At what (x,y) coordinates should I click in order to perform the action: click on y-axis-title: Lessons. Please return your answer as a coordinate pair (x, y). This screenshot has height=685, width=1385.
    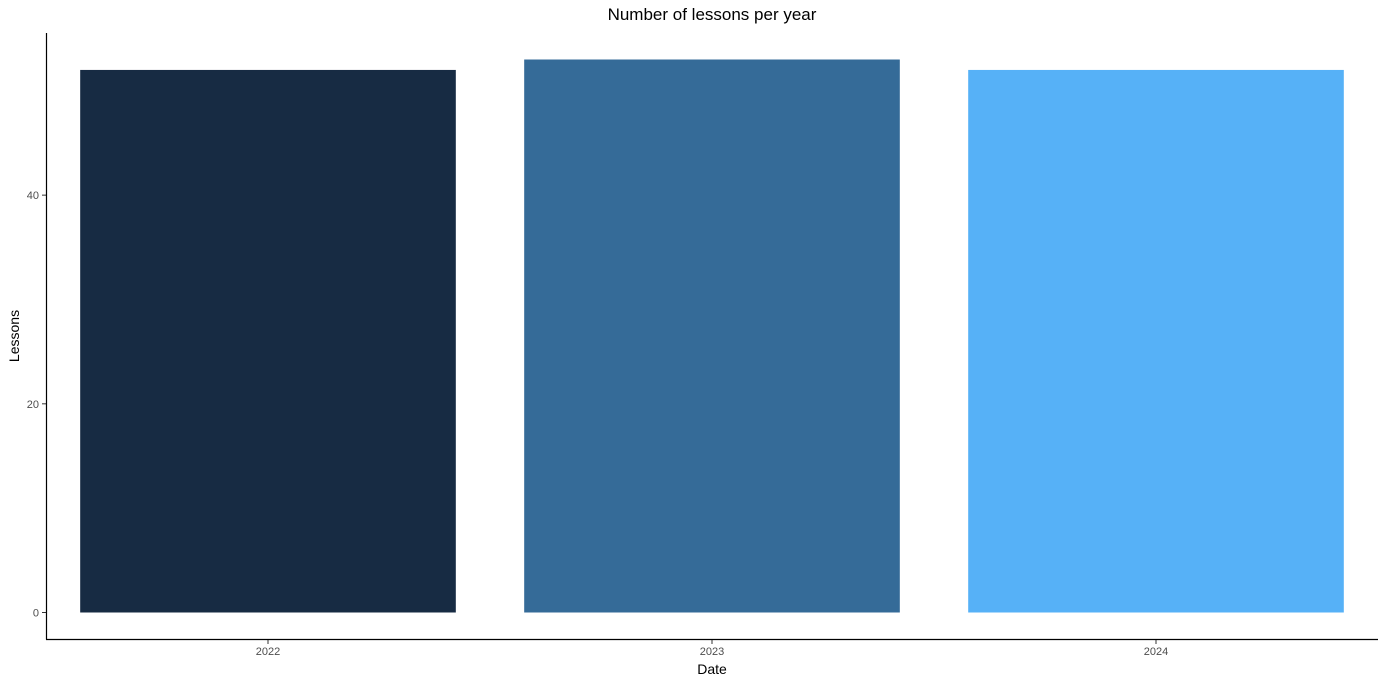
    Looking at the image, I should click on (14, 336).